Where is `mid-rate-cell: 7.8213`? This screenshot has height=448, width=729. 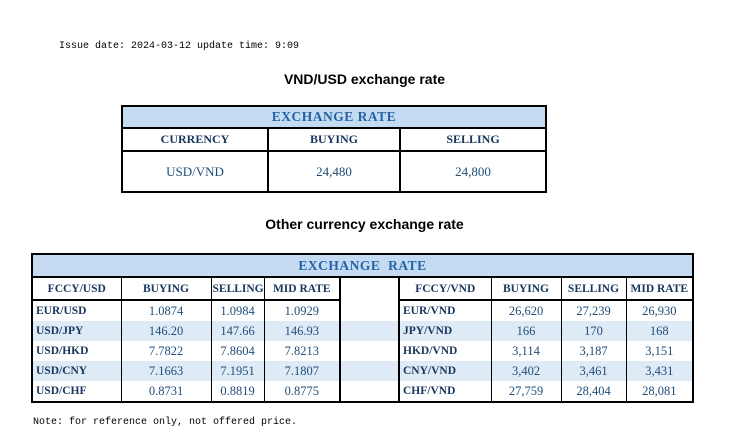
mid-rate-cell: 7.8213 is located at coordinates (302, 351).